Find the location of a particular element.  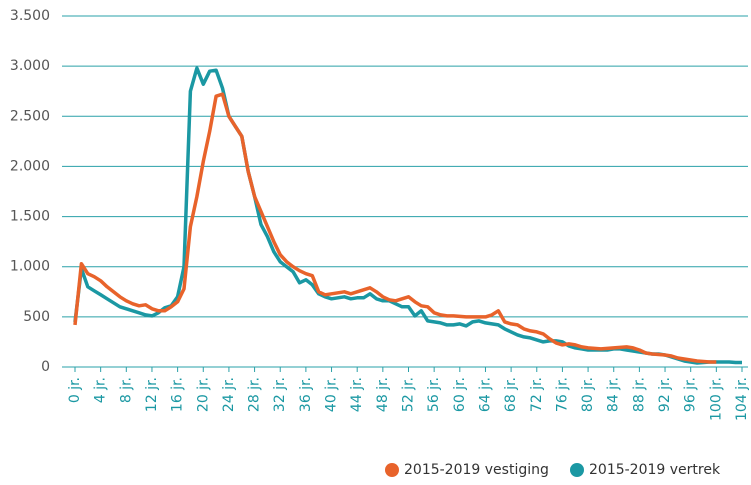

x-tick-label: 0 jr. is located at coordinates (75, 390).